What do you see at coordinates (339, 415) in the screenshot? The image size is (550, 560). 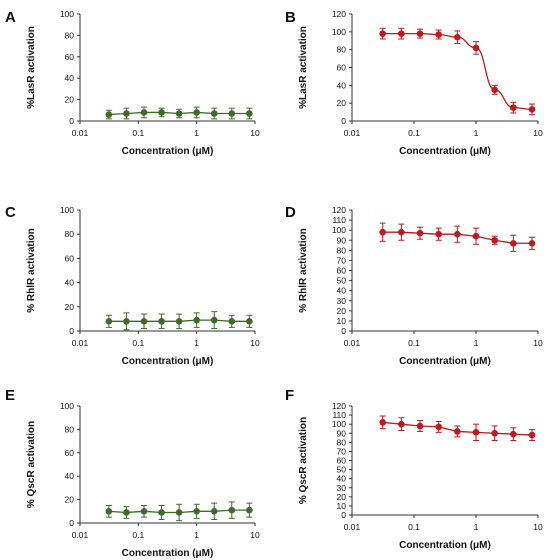 I see `y-tick-label: 110` at bounding box center [339, 415].